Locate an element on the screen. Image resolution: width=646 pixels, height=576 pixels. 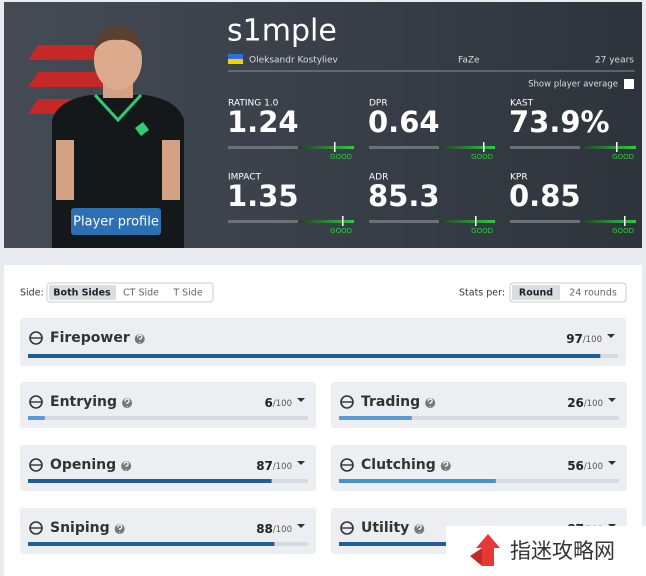
stat-label: DPR is located at coordinates (378, 104).